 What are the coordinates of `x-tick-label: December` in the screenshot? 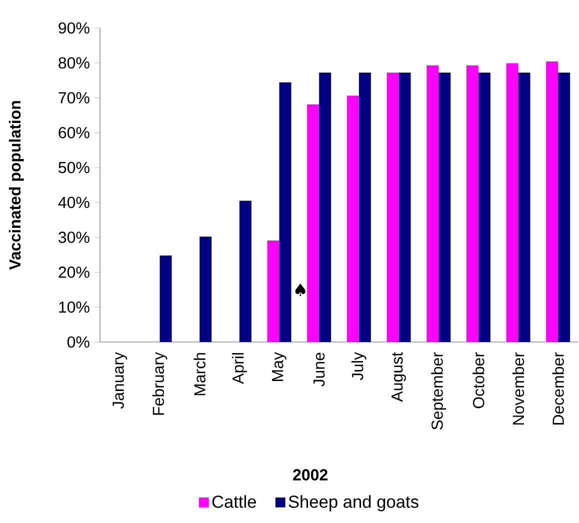 It's located at (558, 388).